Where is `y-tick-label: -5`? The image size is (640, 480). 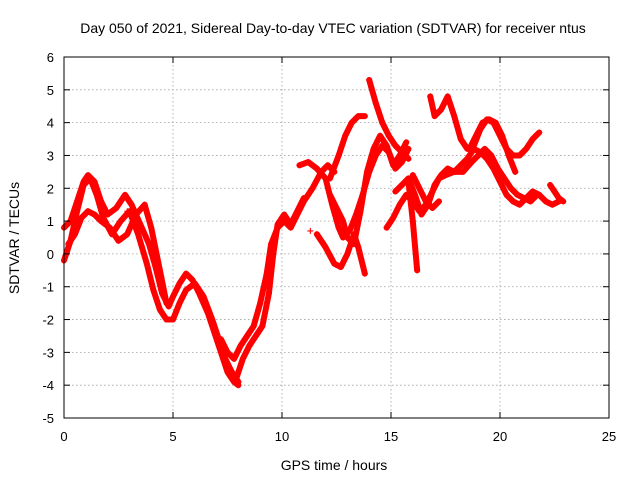
y-tick-label: -5 is located at coordinates (48, 418).